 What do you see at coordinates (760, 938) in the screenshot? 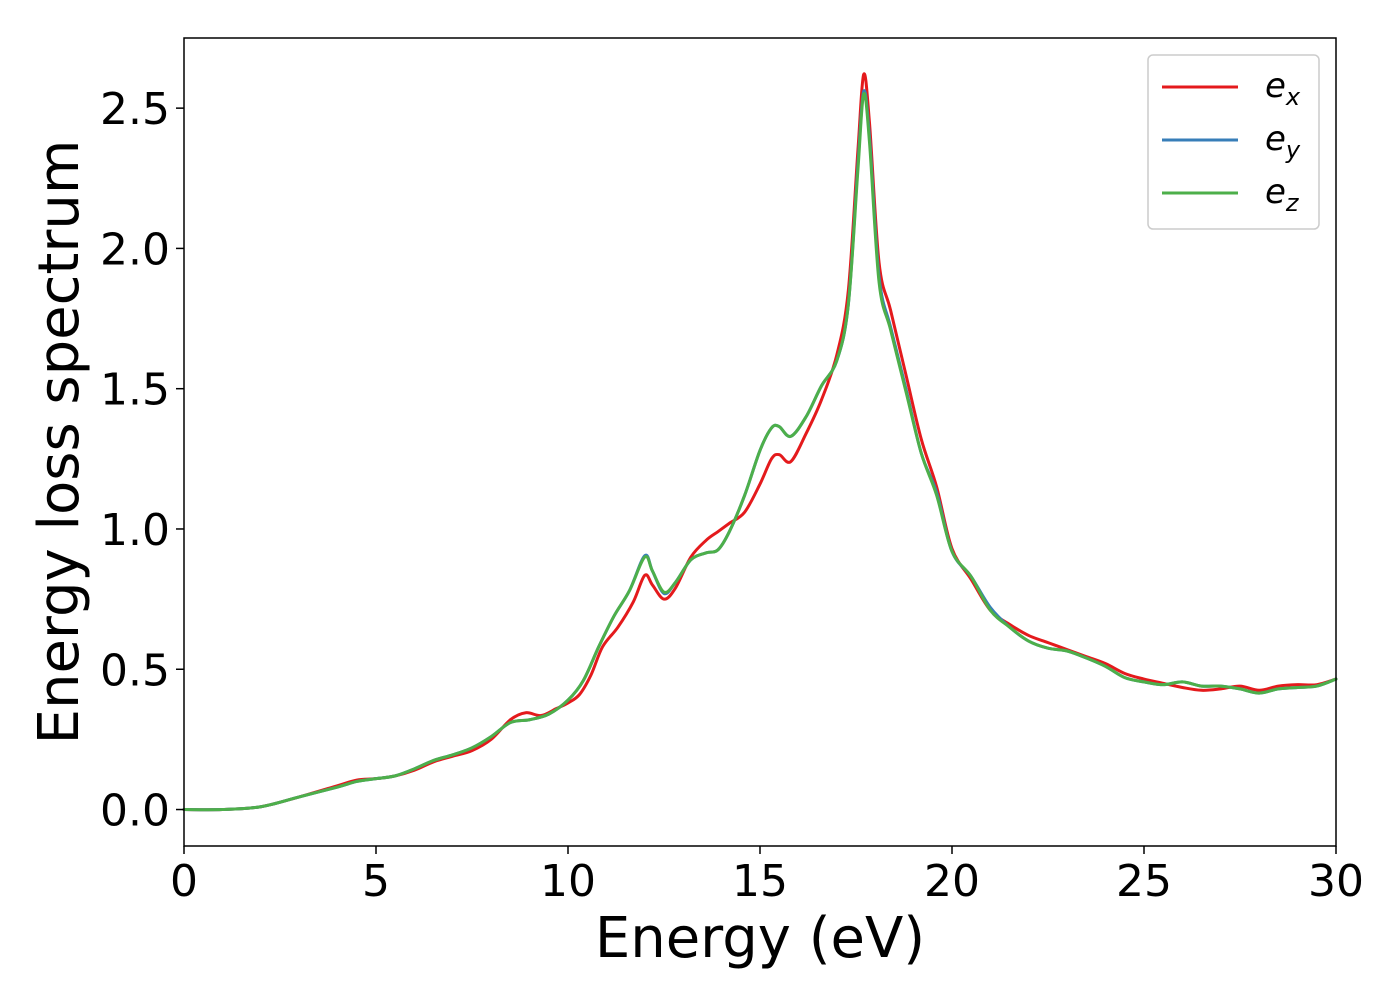
I see `x-axis-label: Energy (eV)` at bounding box center [760, 938].